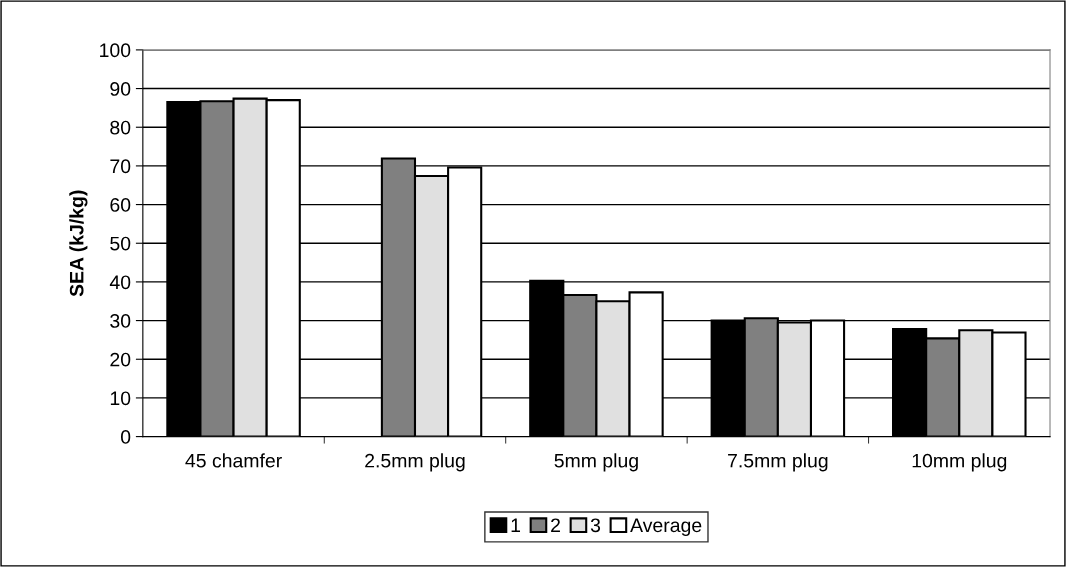  What do you see at coordinates (120, 243) in the screenshot?
I see `y-tick-label: 50` at bounding box center [120, 243].